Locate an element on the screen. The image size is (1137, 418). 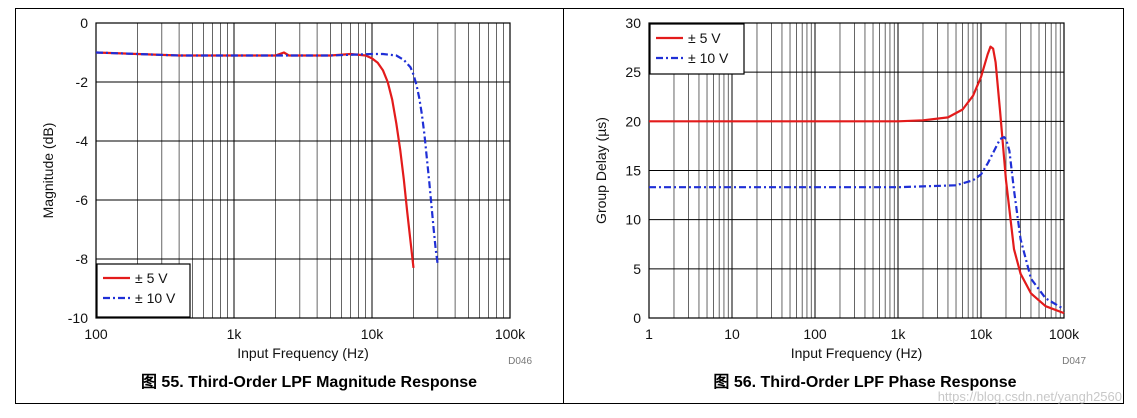
y-tick-label: -6 is located at coordinates (82, 200).